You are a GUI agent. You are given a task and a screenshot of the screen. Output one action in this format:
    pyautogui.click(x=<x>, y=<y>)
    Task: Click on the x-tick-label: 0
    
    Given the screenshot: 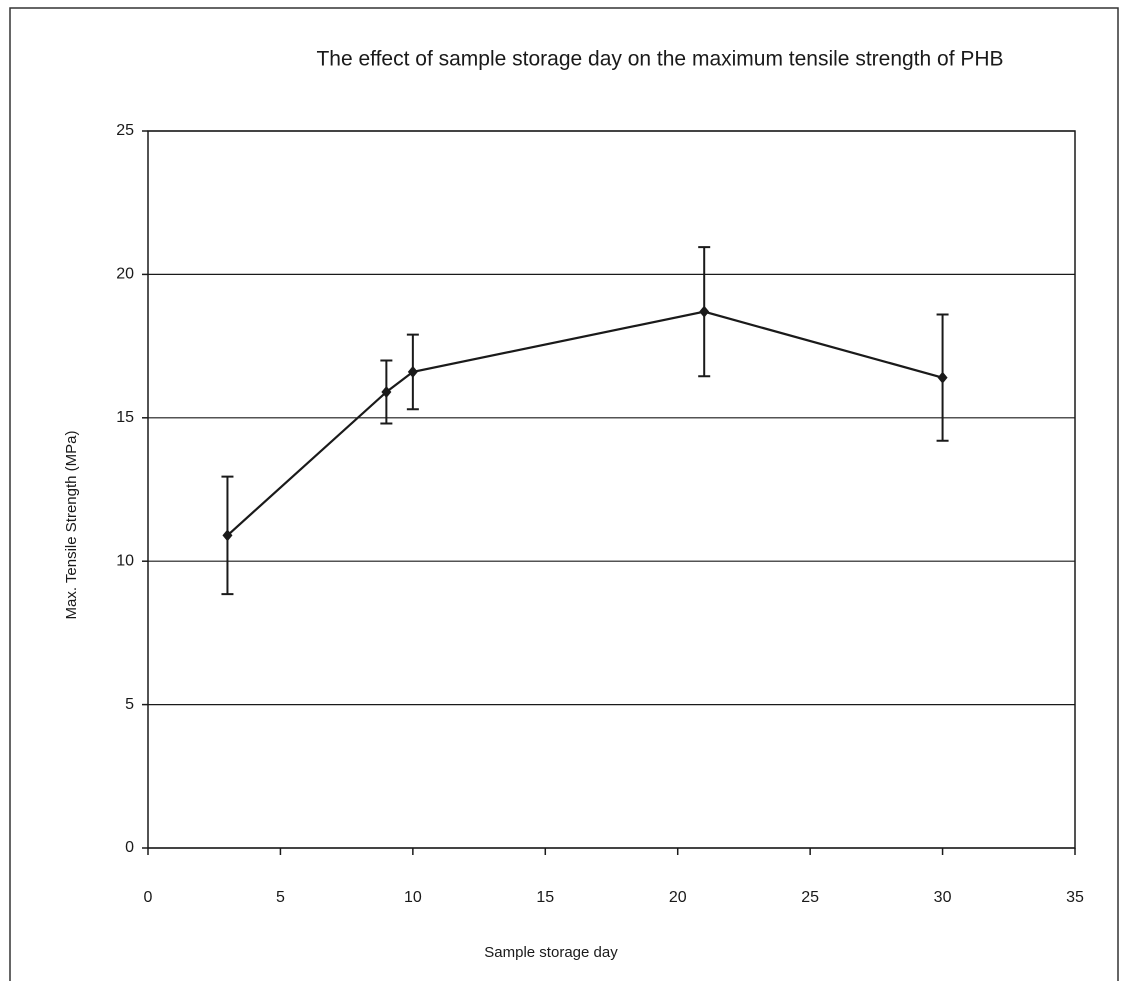 What is the action you would take?
    pyautogui.click(x=148, y=897)
    